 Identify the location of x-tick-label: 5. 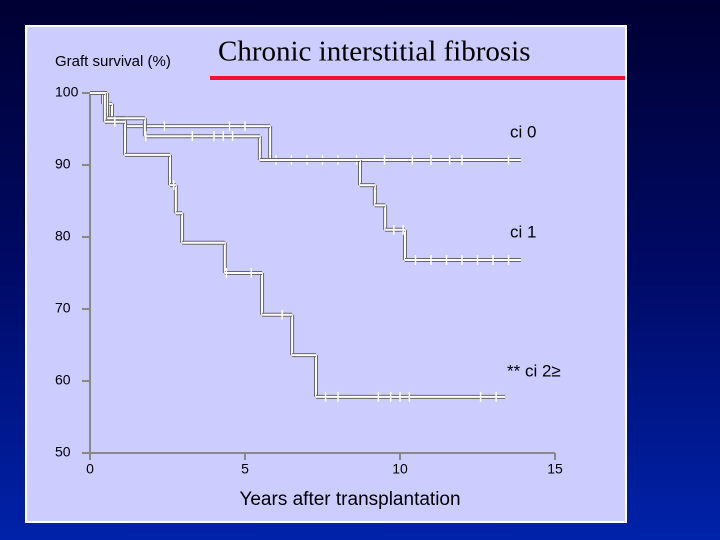
(245, 469).